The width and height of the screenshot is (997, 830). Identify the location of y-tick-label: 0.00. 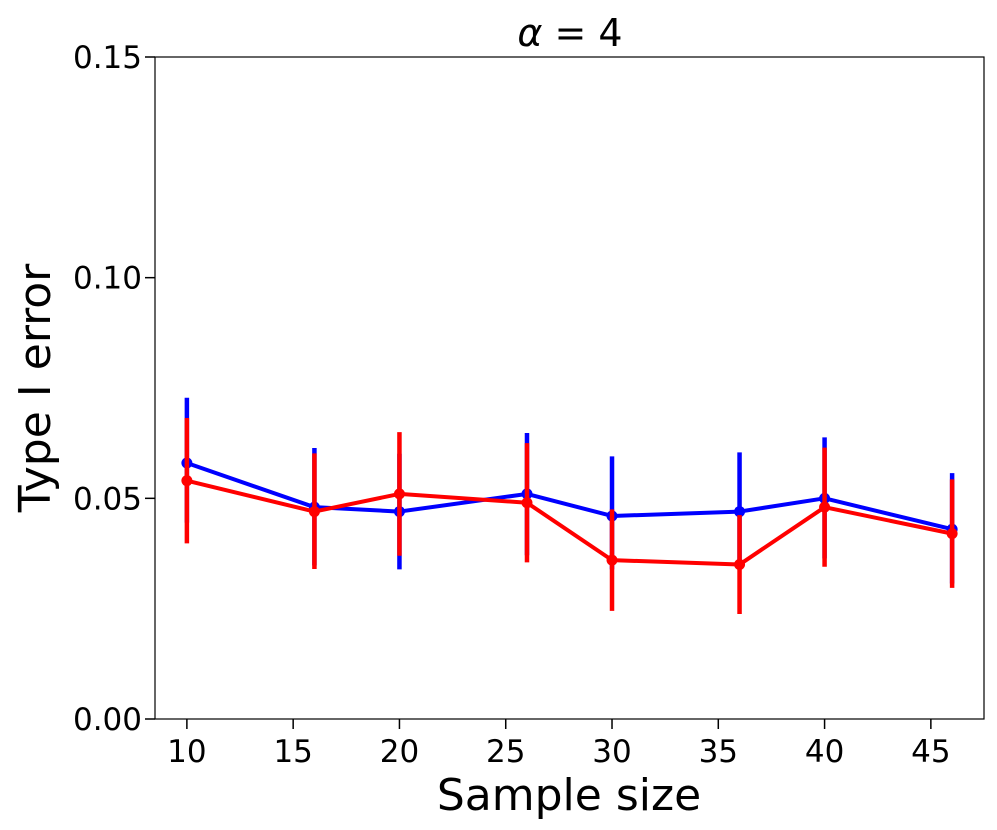
(107, 720).